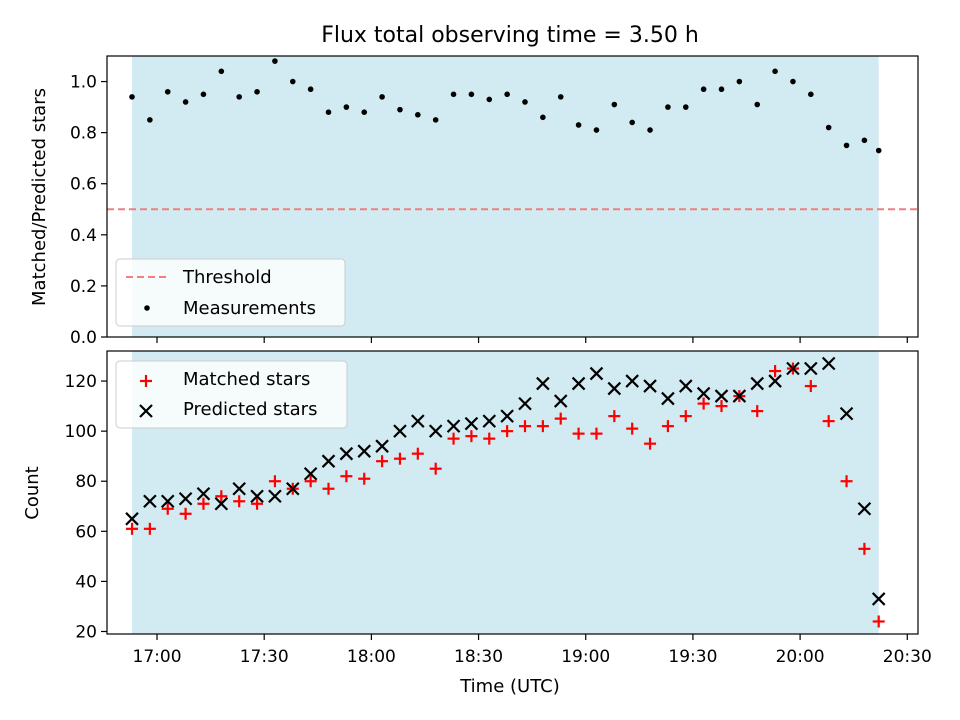 The image size is (960, 720). I want to click on bottom-y-tick-label: 120, so click(81, 382).